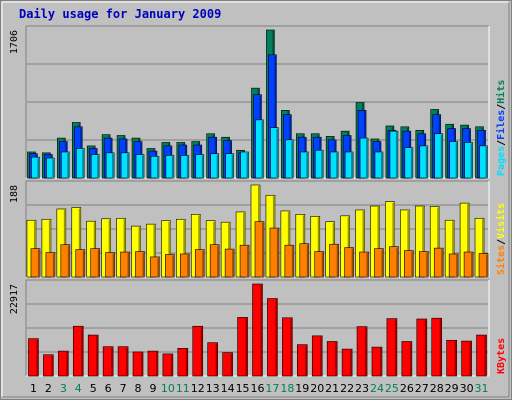 The width and height of the screenshot is (512, 400). What do you see at coordinates (467, 388) in the screenshot?
I see `x-tick-label: 30` at bounding box center [467, 388].